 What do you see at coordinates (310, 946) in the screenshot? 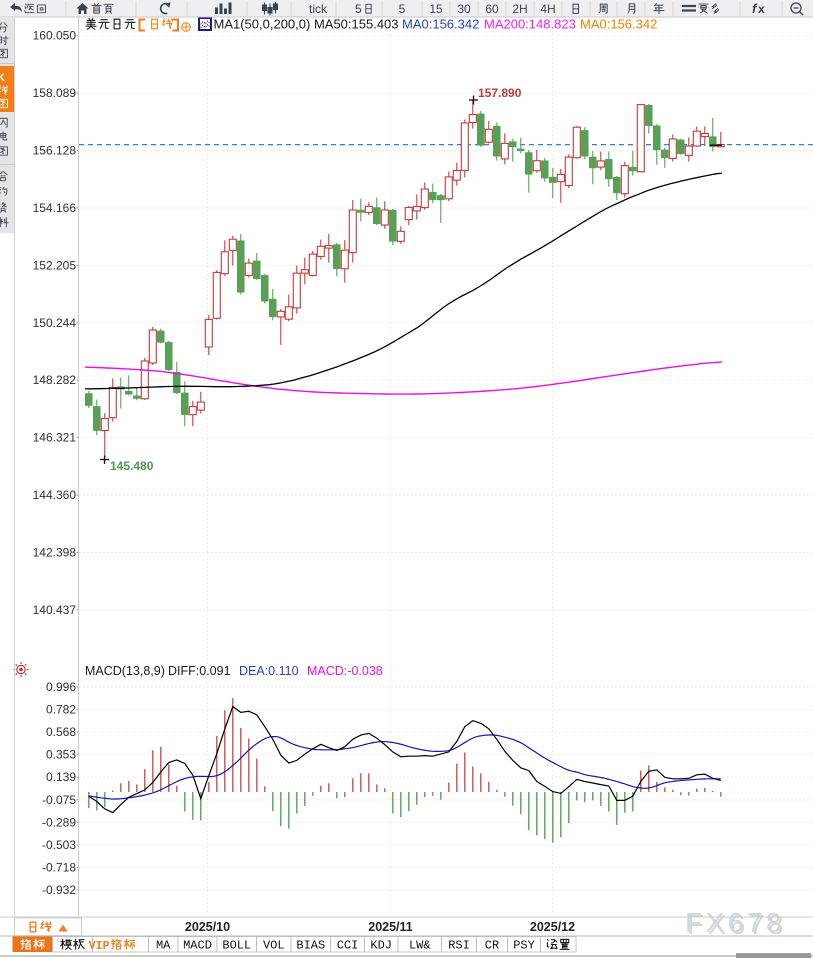
I see `svg-text: BIAS` at bounding box center [310, 946].